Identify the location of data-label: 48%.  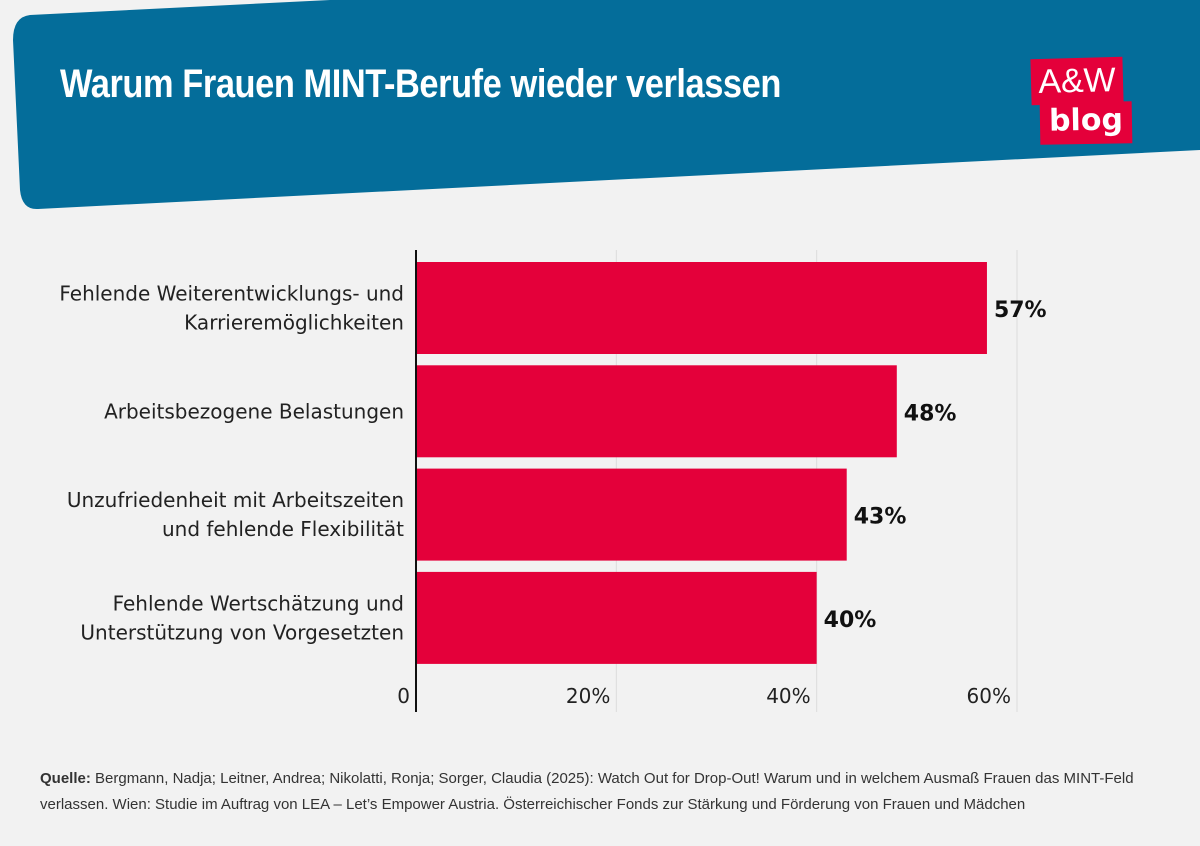
(930, 413).